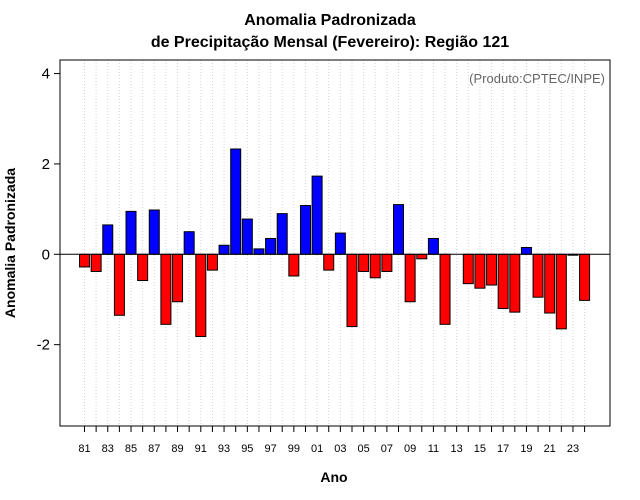 The width and height of the screenshot is (640, 500). Describe the element at coordinates (537, 78) in the screenshot. I see `credit-text: (Produto:CPTEC/INPE)` at that location.